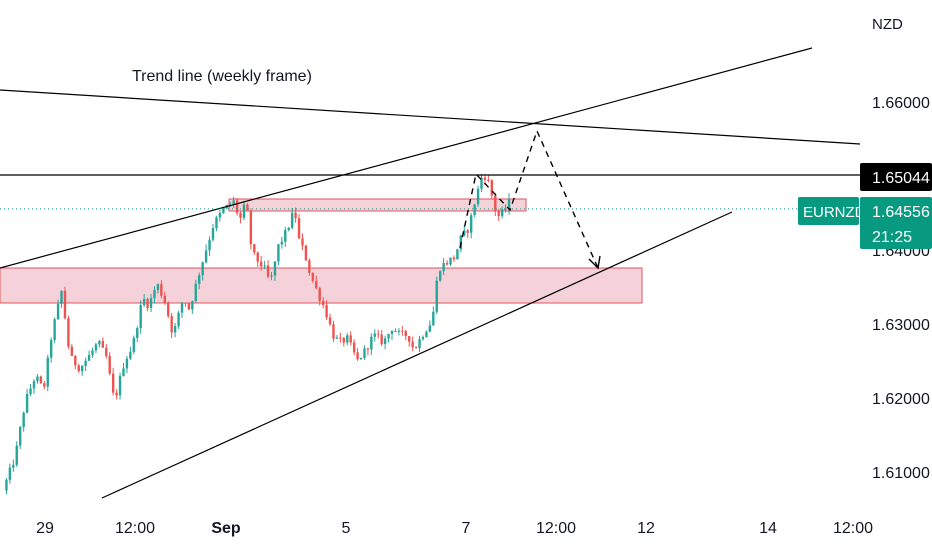 The width and height of the screenshot is (932, 555). What do you see at coordinates (828, 211) in the screenshot?
I see `symbol-badge` at bounding box center [828, 211].